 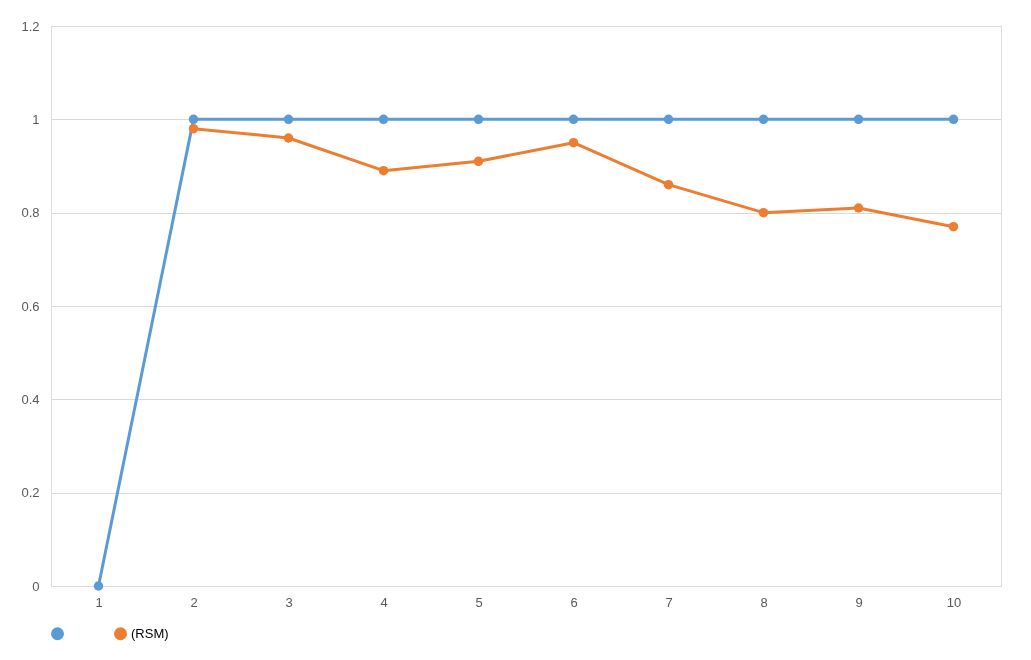 What do you see at coordinates (859, 602) in the screenshot?
I see `x-tick-label: 9` at bounding box center [859, 602].